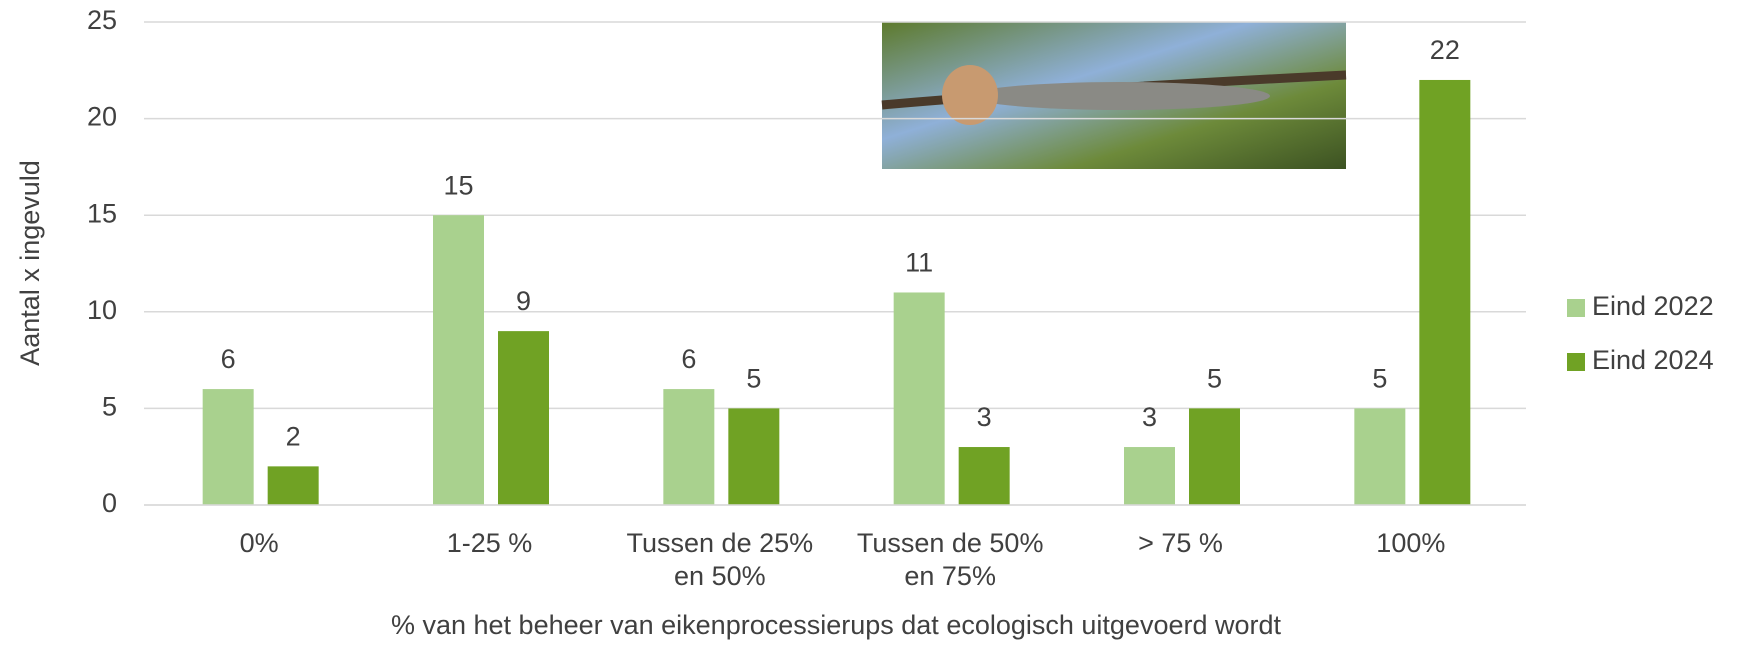 This screenshot has width=1740, height=645. What do you see at coordinates (1653, 306) in the screenshot?
I see `legend-label: Eind 2022` at bounding box center [1653, 306].